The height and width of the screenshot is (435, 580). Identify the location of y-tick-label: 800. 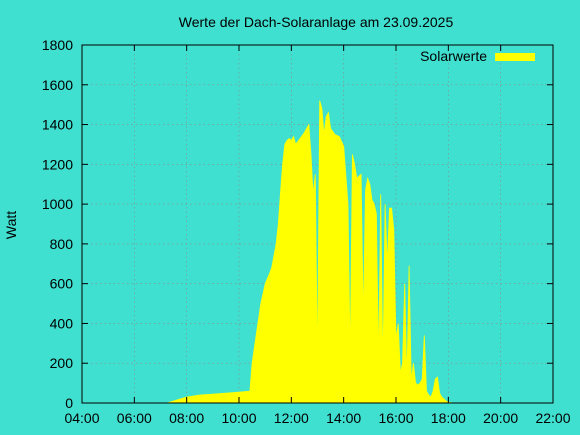
(62, 244).